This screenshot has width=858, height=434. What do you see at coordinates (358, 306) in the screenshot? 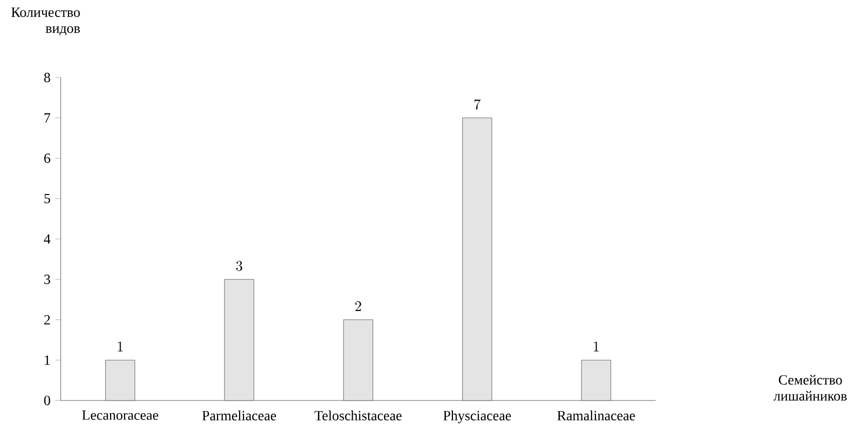
I see `data-label: 2` at bounding box center [358, 306].